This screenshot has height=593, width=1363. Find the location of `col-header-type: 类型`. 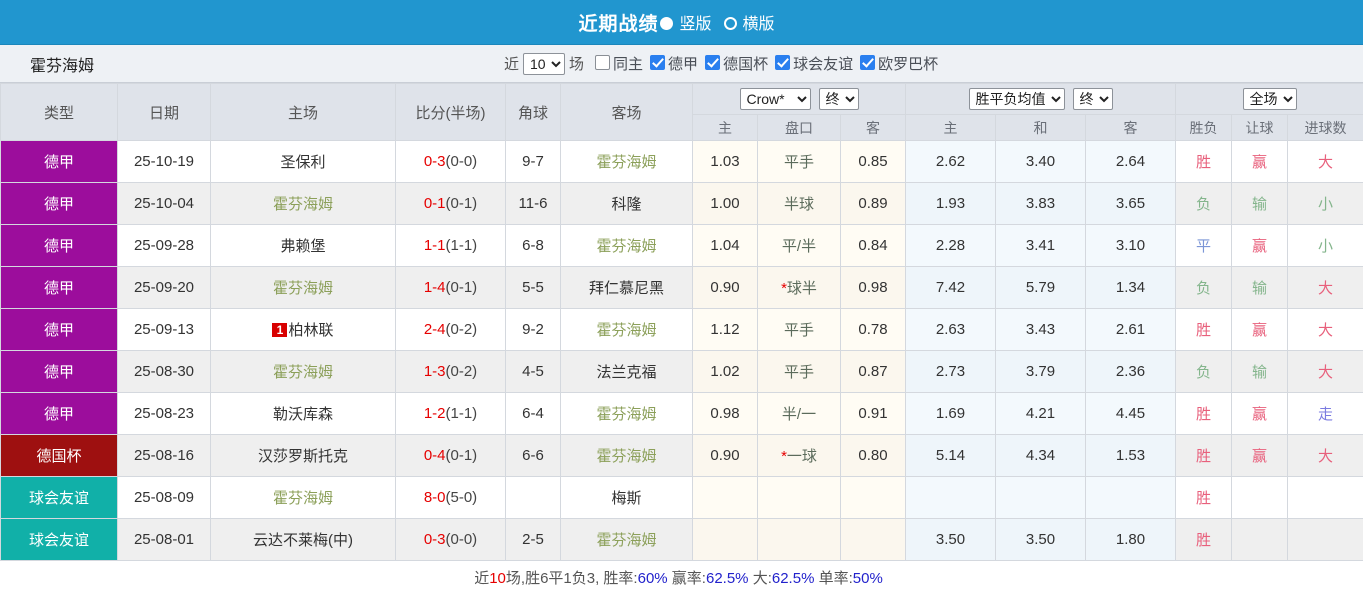

col-header-type: 类型 is located at coordinates (59, 112).